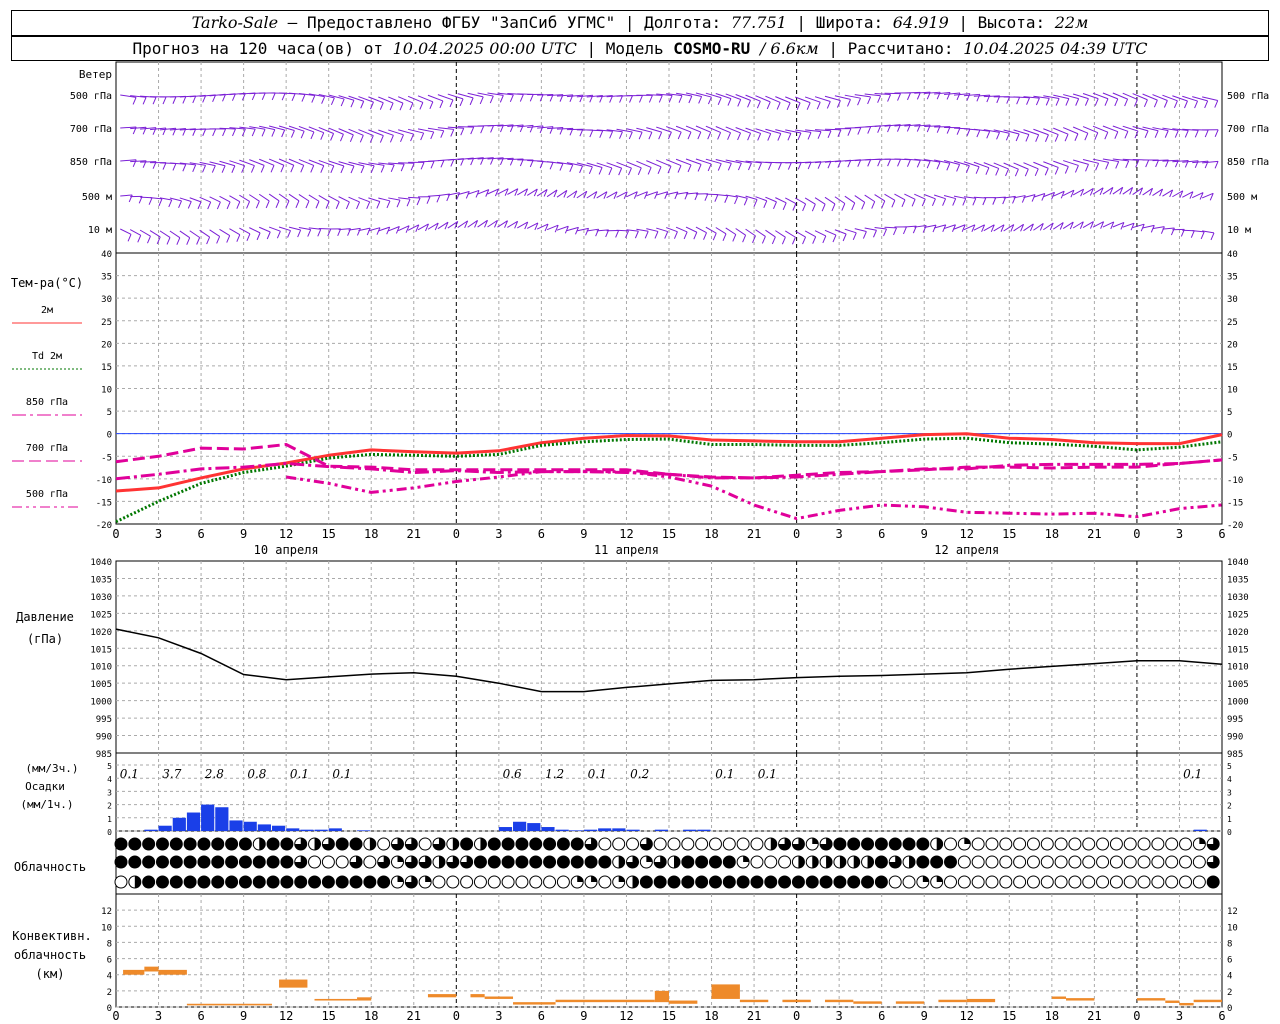 The height and width of the screenshot is (1024, 1280). What do you see at coordinates (966, 550) in the screenshot?
I see `day-label: 12 апреля` at bounding box center [966, 550].